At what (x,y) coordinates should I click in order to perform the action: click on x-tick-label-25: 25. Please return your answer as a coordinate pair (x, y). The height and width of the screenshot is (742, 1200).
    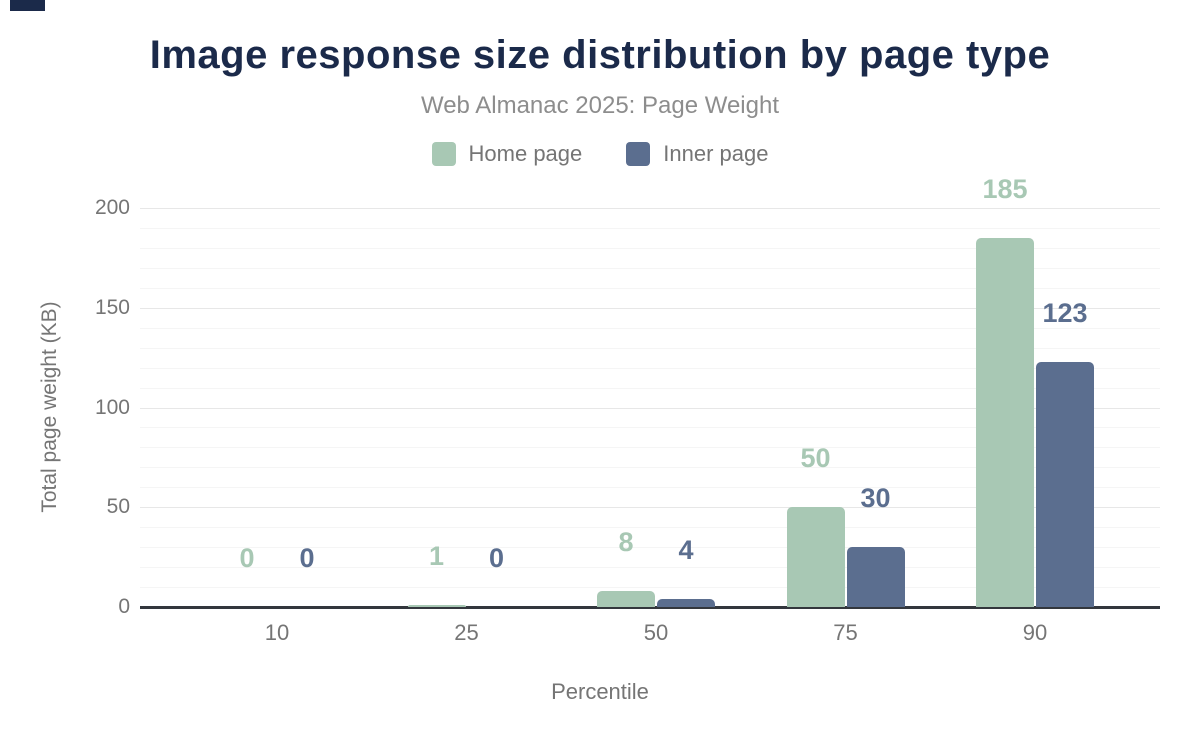
    Looking at the image, I should click on (466, 632).